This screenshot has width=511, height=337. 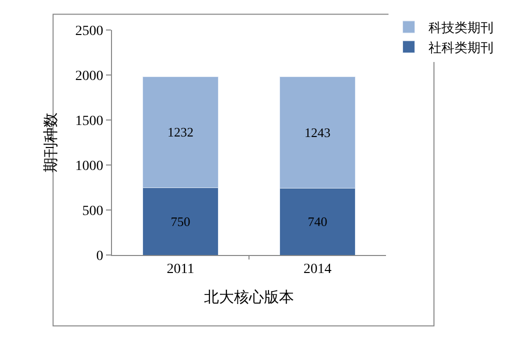 I want to click on y-tick-label: 2500, so click(x=89, y=31).